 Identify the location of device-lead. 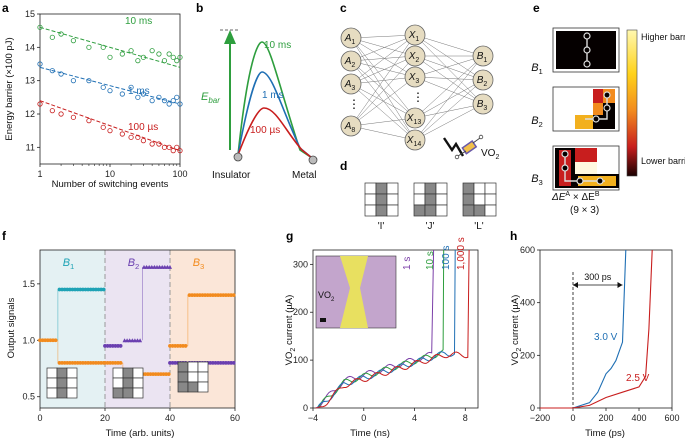
(462, 153).